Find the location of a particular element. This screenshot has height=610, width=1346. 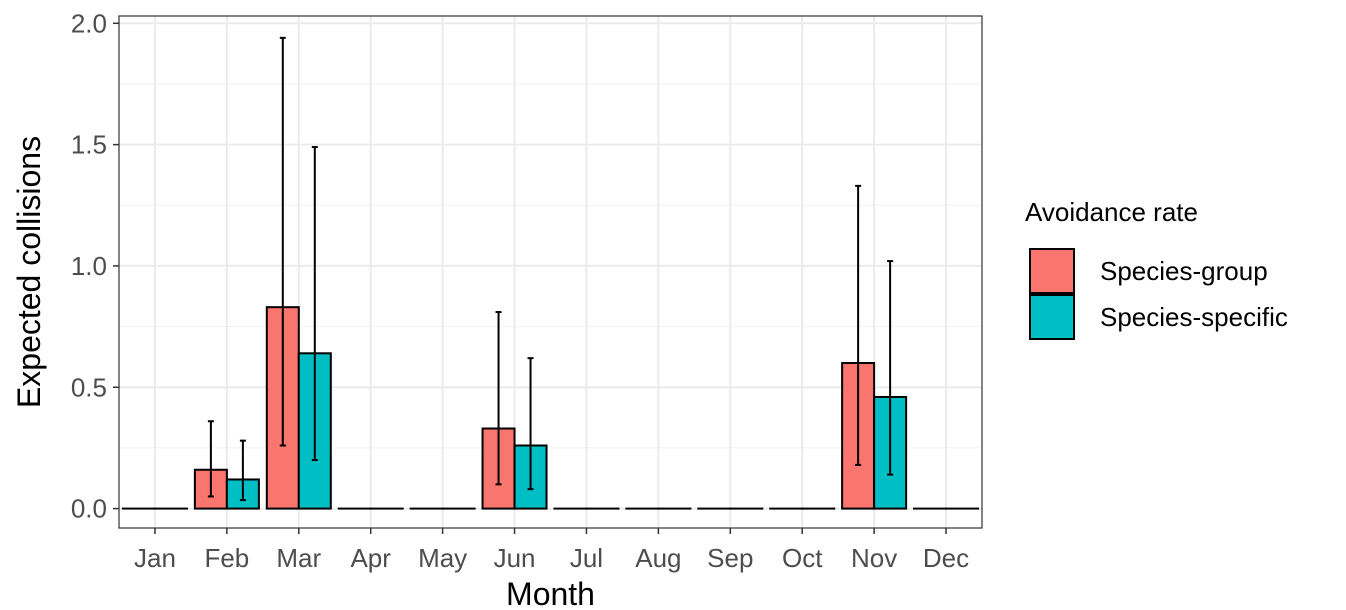

x-axis-title: Month is located at coordinates (550, 593).